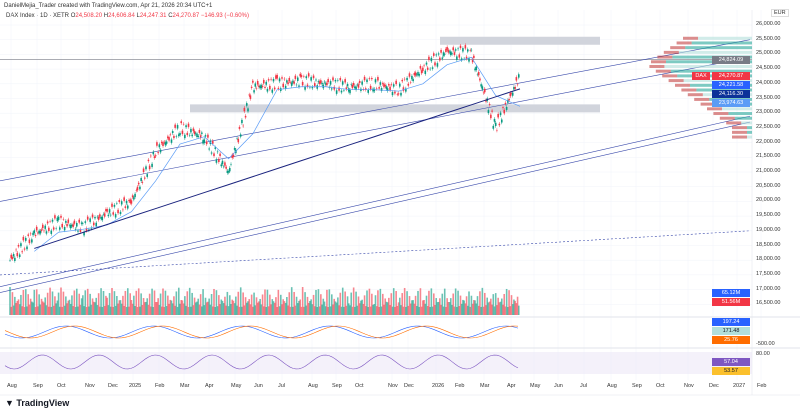 This screenshot has height=415, width=800. What do you see at coordinates (701, 76) in the screenshot?
I see `symbol-tag: DAX` at bounding box center [701, 76].